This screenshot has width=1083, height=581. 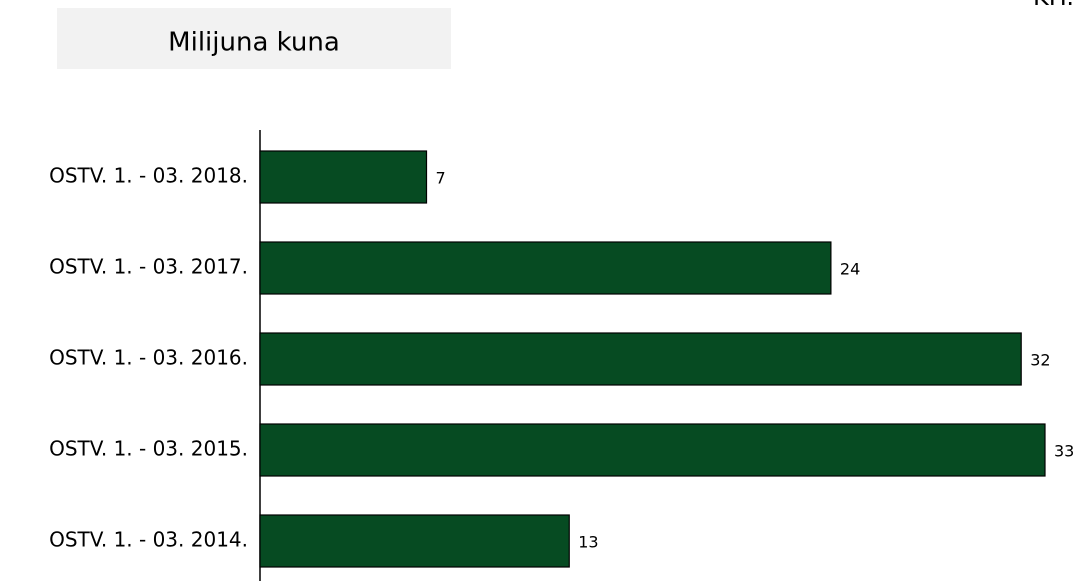 What do you see at coordinates (148, 267) in the screenshot?
I see `y-tick-label: OSTV. 1. - 03. 2017.` at bounding box center [148, 267].